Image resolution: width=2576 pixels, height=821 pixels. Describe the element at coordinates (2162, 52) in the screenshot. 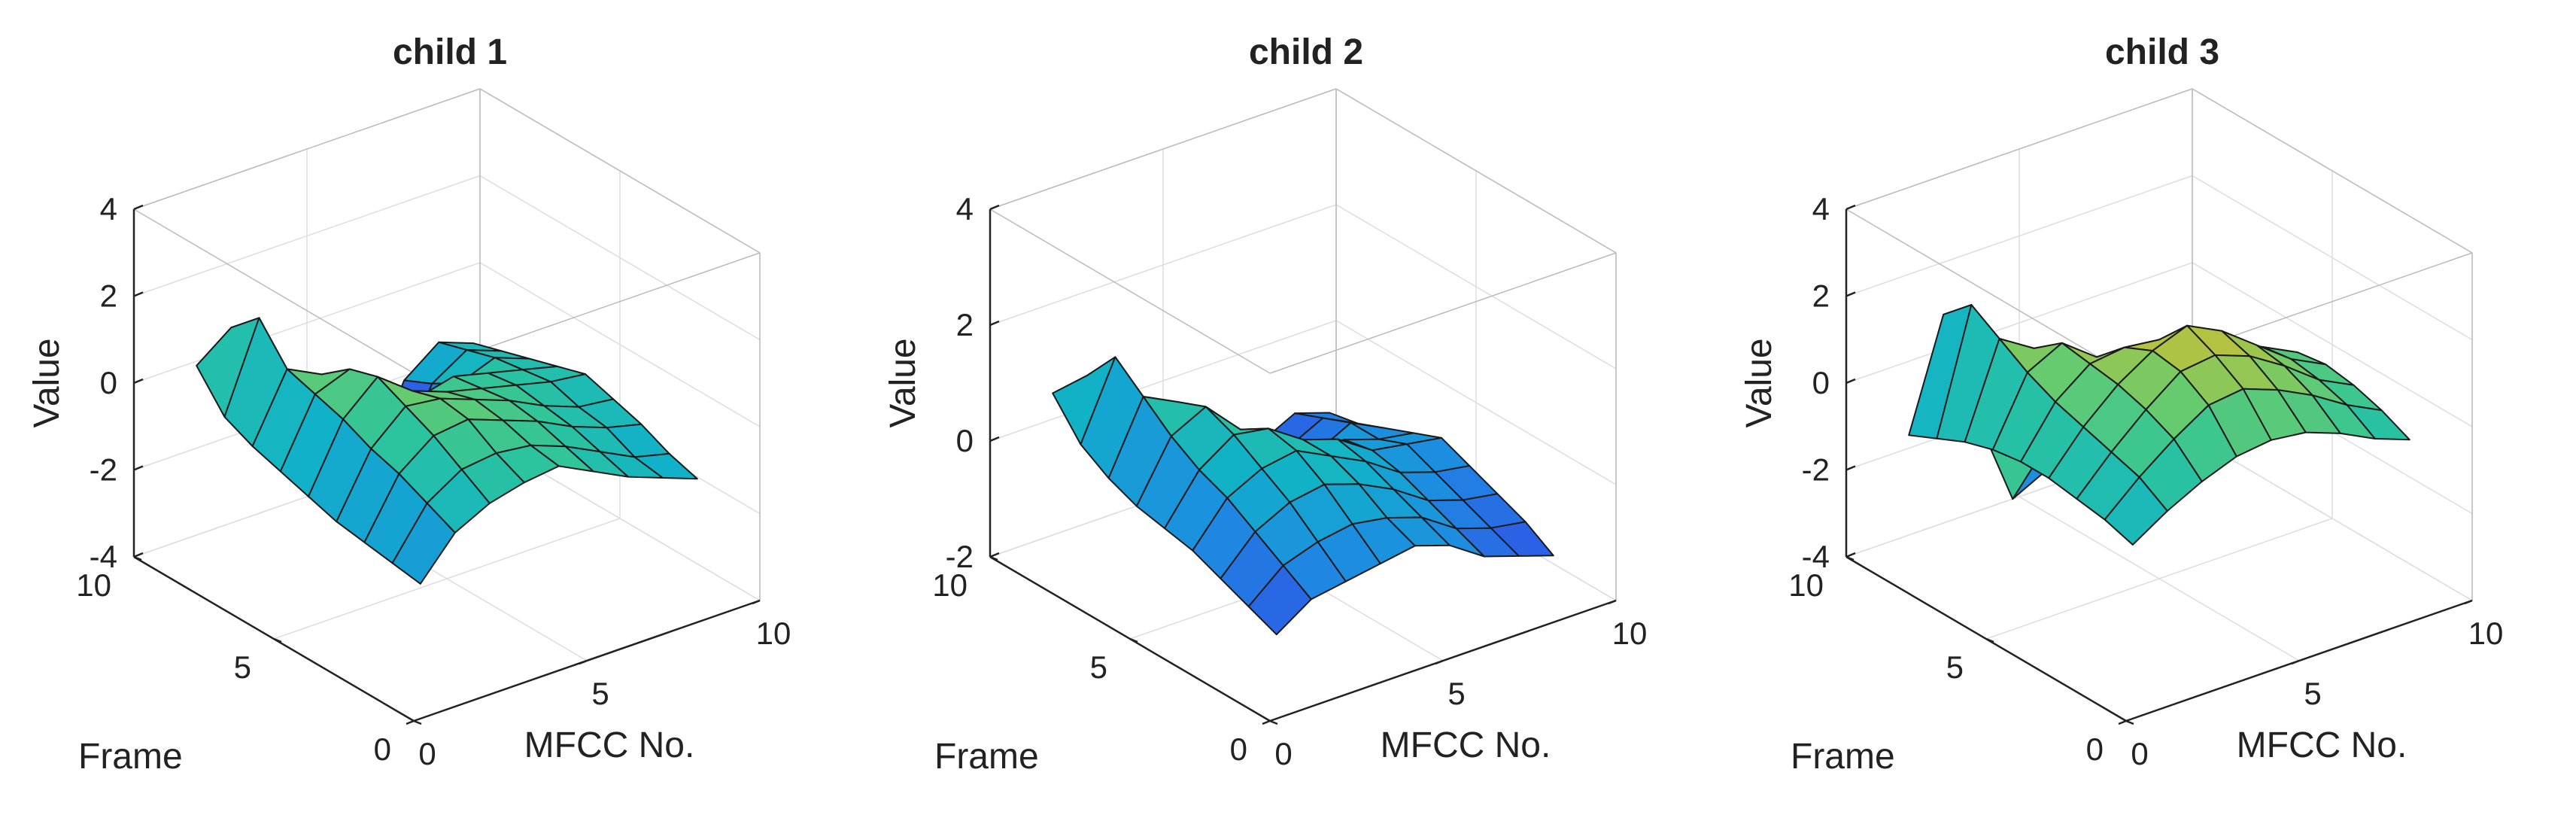

I see `chart-title: child 3` at that location.